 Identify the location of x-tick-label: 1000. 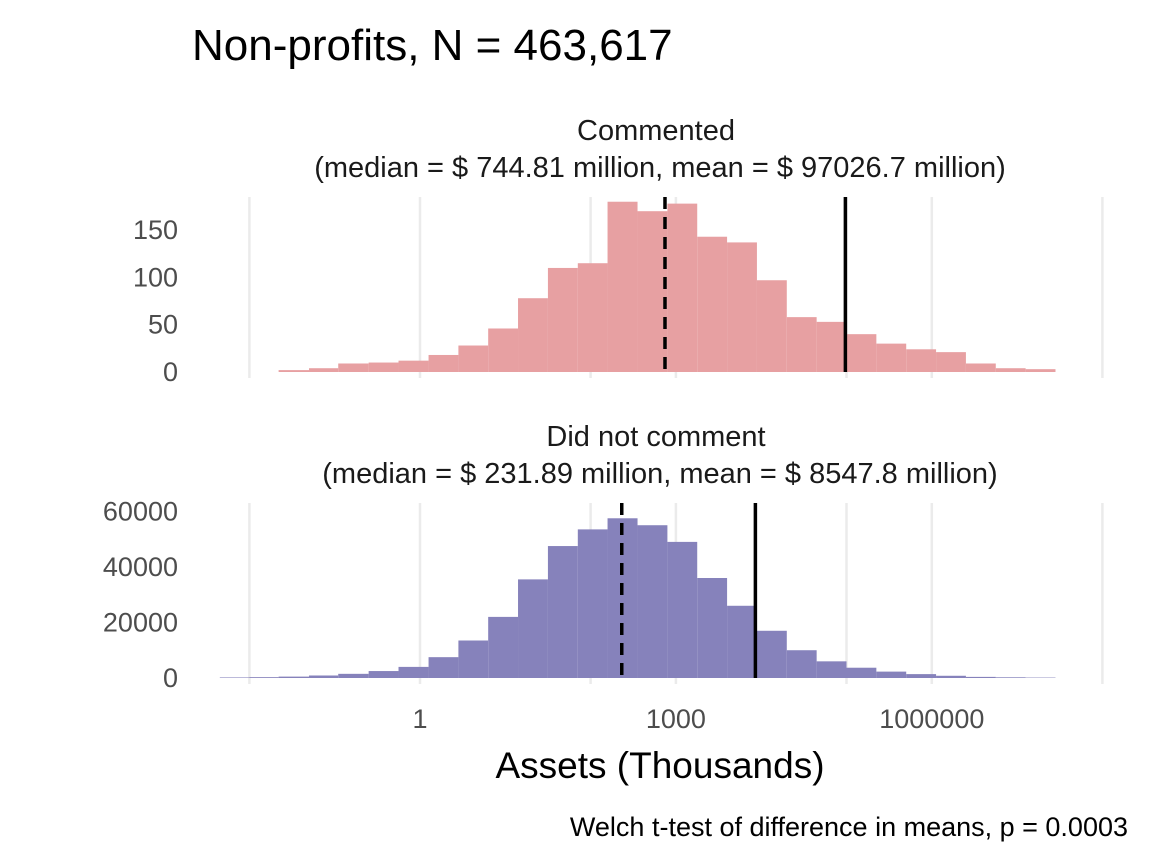
(676, 719).